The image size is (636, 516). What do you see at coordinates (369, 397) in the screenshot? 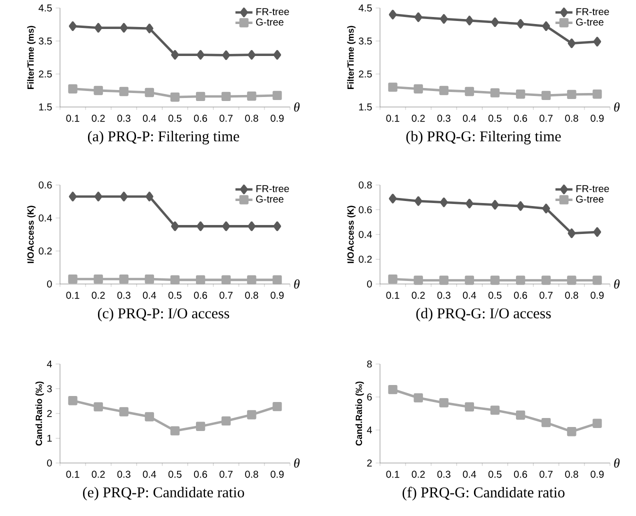
I see `y-tick-label: 6` at bounding box center [369, 397].